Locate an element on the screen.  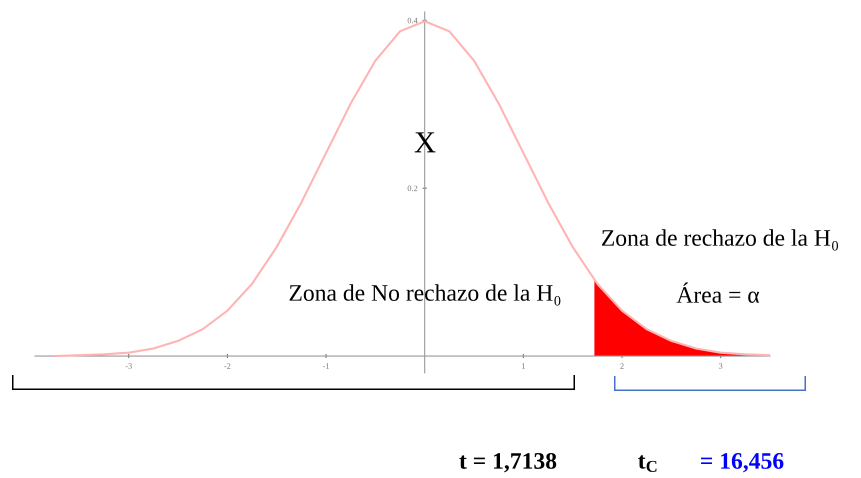
x-tick-label: -1 is located at coordinates (326, 366).